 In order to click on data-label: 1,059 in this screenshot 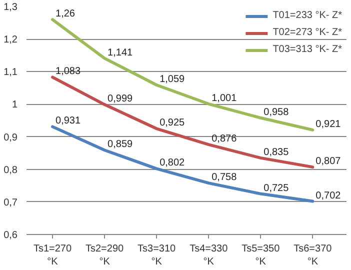, I will do `click(173, 79)`.